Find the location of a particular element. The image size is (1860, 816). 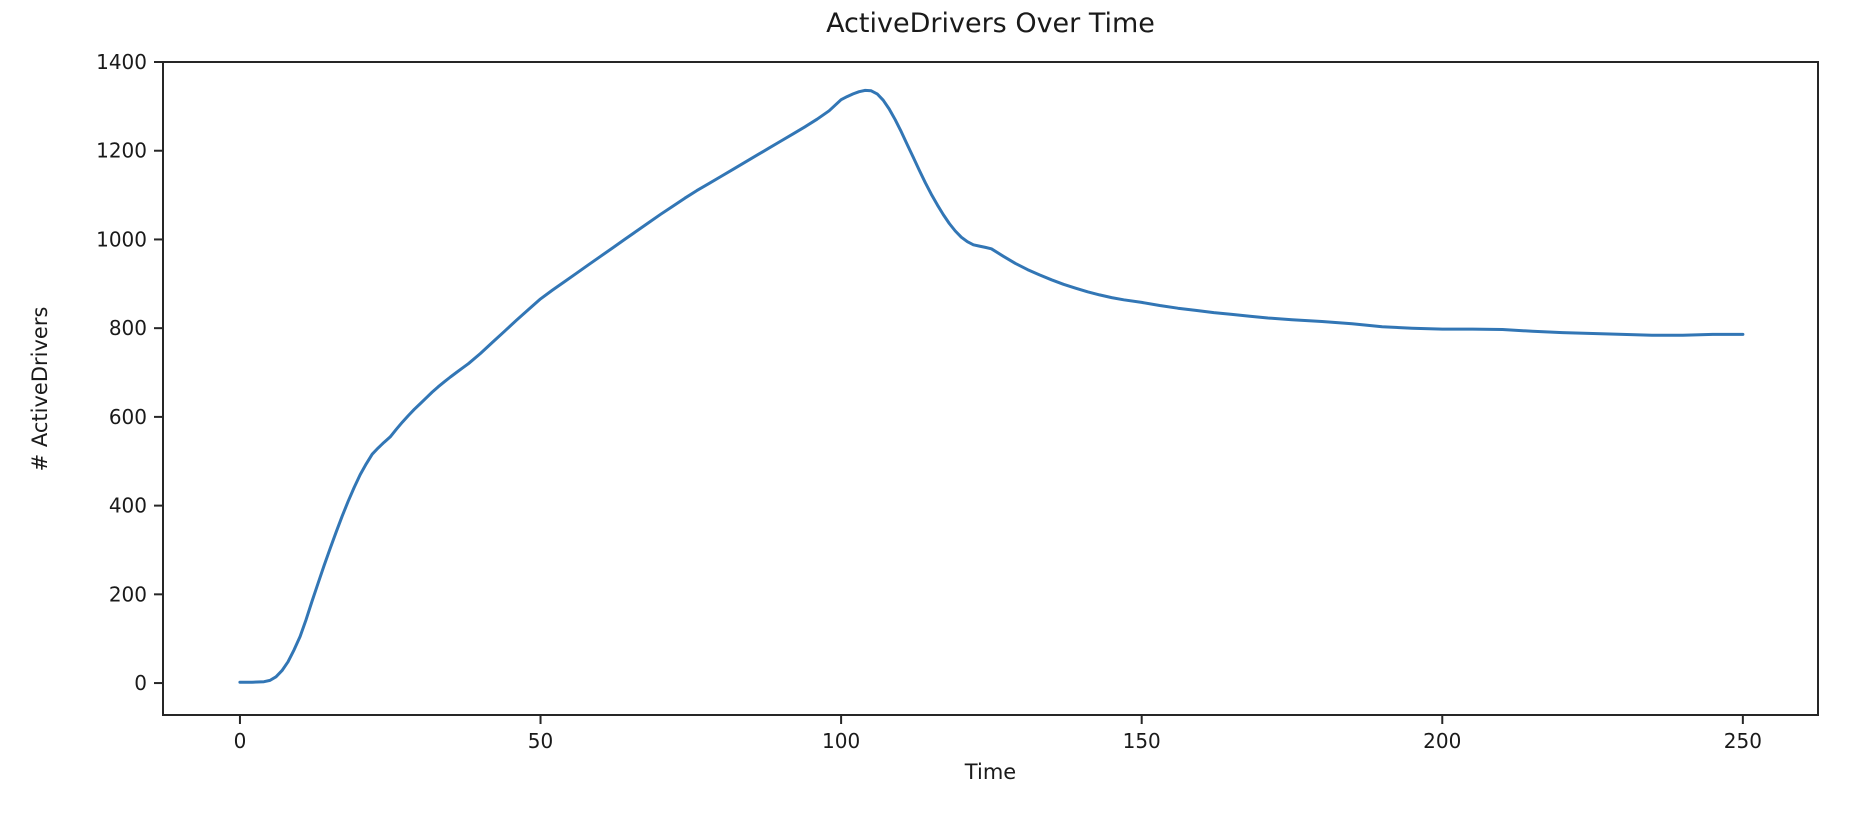

chart-title: ActiveDrivers Over Time is located at coordinates (990, 23).